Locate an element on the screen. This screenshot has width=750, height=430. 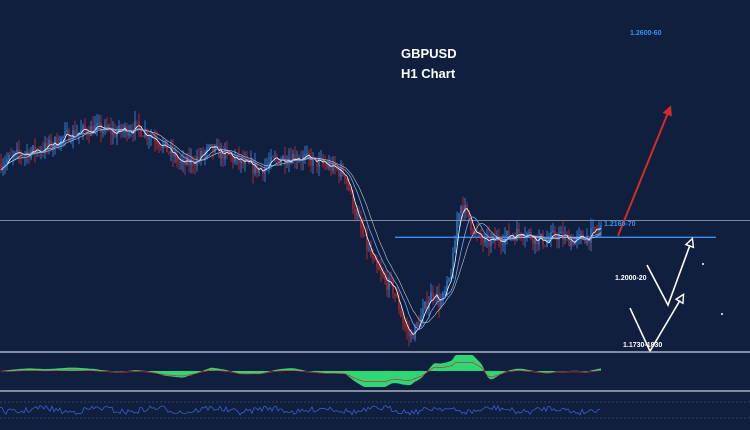
oscillator-line is located at coordinates (300, 410).